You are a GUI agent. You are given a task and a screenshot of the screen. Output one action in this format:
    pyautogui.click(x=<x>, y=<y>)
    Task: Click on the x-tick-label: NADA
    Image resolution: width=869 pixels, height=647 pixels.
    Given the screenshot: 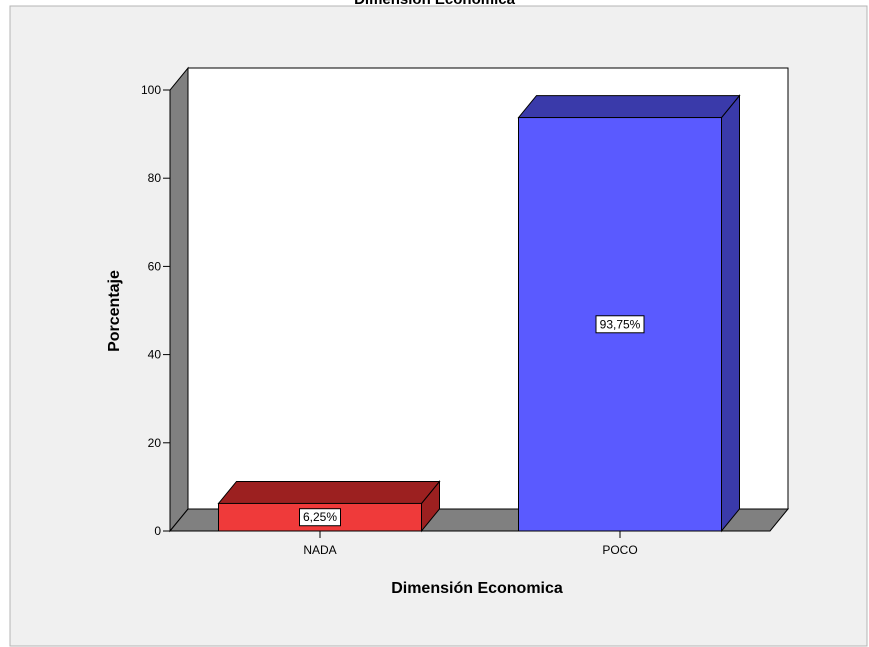 What is the action you would take?
    pyautogui.click(x=319, y=550)
    